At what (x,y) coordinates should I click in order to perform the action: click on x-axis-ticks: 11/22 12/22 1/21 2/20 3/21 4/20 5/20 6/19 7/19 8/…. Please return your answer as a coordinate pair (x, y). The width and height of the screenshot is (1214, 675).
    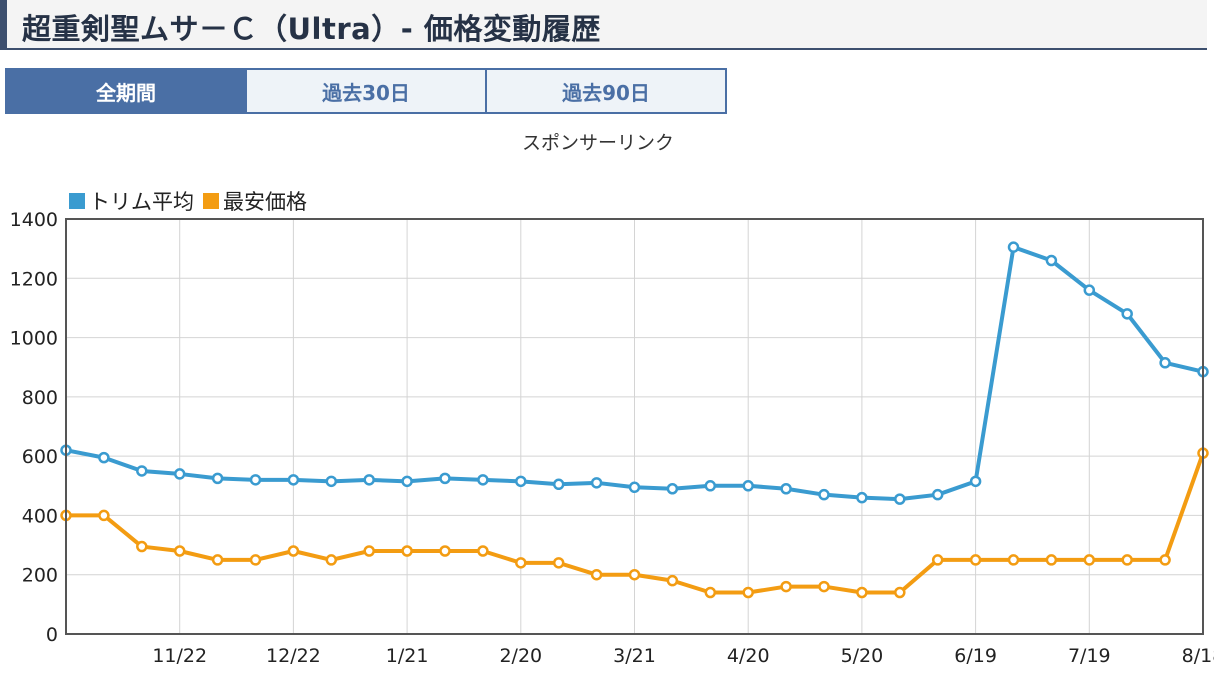
    Looking at the image, I should click on (683, 656).